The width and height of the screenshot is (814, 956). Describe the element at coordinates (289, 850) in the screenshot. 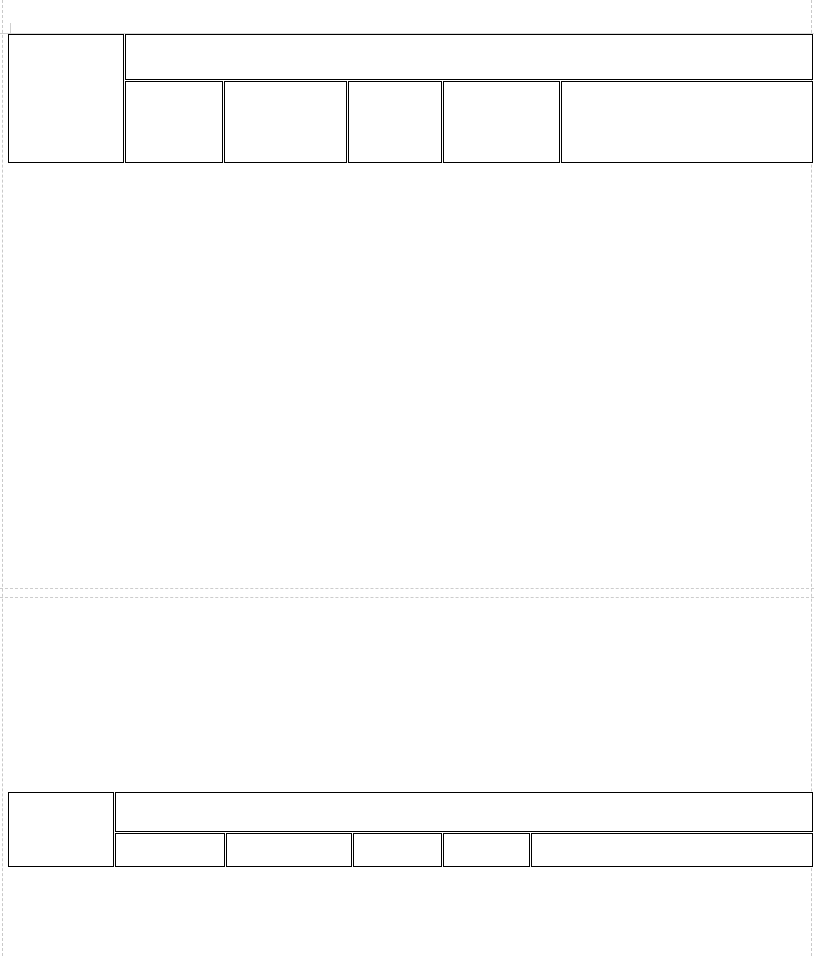

I see `table2-col-mon-thu-close` at that location.